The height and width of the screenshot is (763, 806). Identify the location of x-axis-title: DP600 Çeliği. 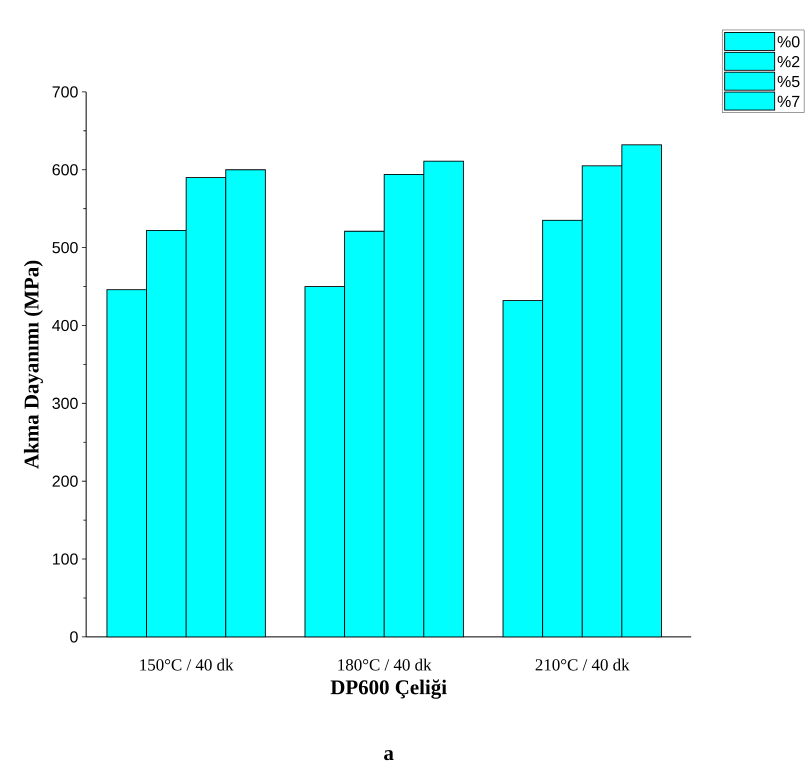
(388, 689).